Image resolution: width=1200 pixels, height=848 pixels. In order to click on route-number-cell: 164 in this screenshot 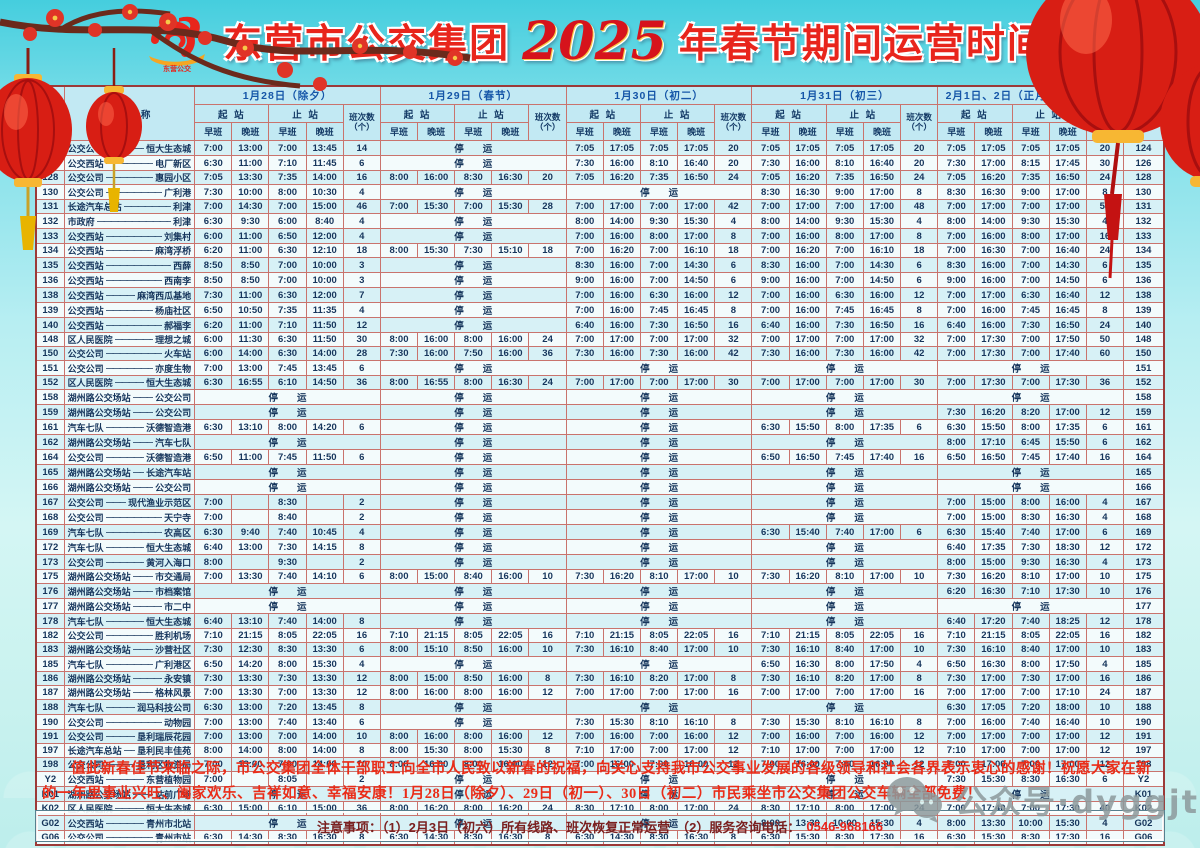, I will do `click(50, 457)`.